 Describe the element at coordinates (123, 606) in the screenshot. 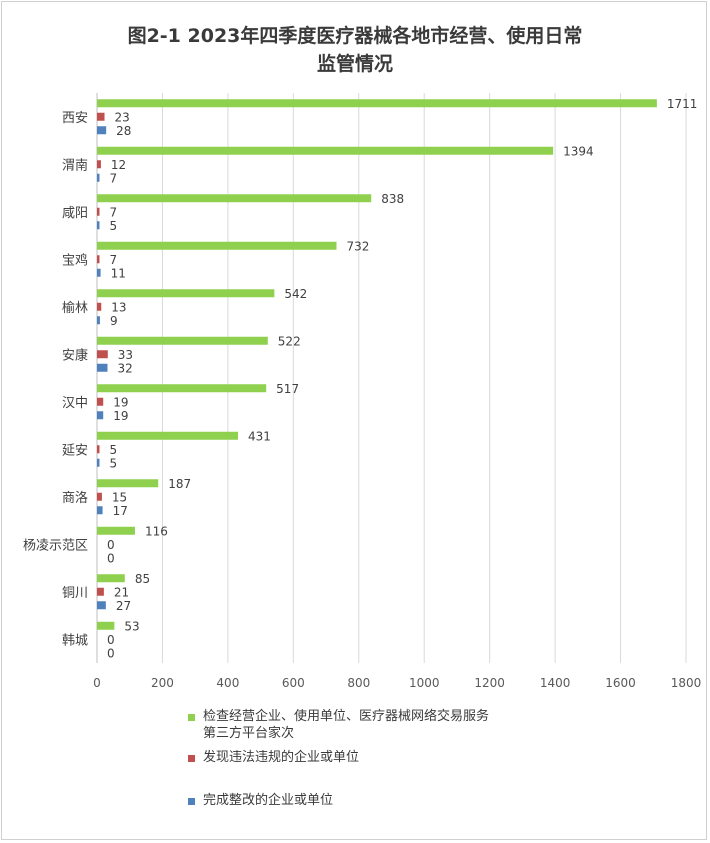

I see `data-label: 27` at that location.